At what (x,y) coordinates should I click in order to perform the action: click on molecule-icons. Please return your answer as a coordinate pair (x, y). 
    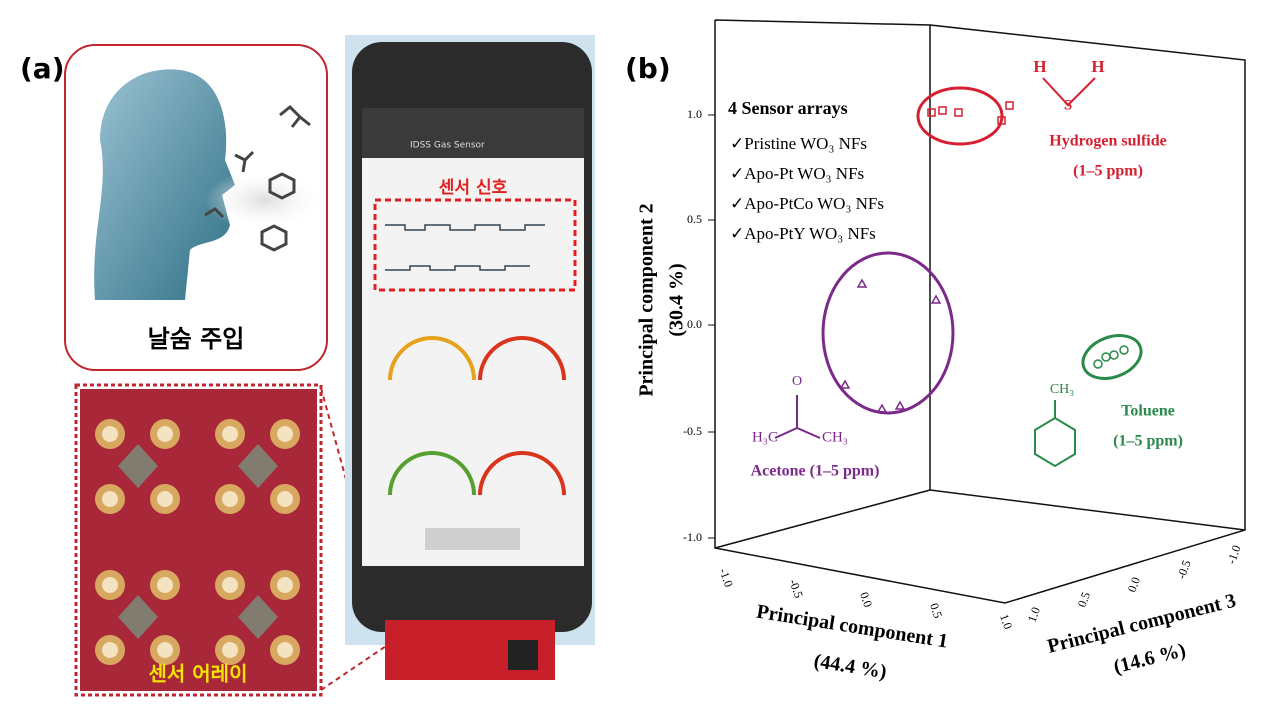
    Looking at the image, I should click on (257, 178).